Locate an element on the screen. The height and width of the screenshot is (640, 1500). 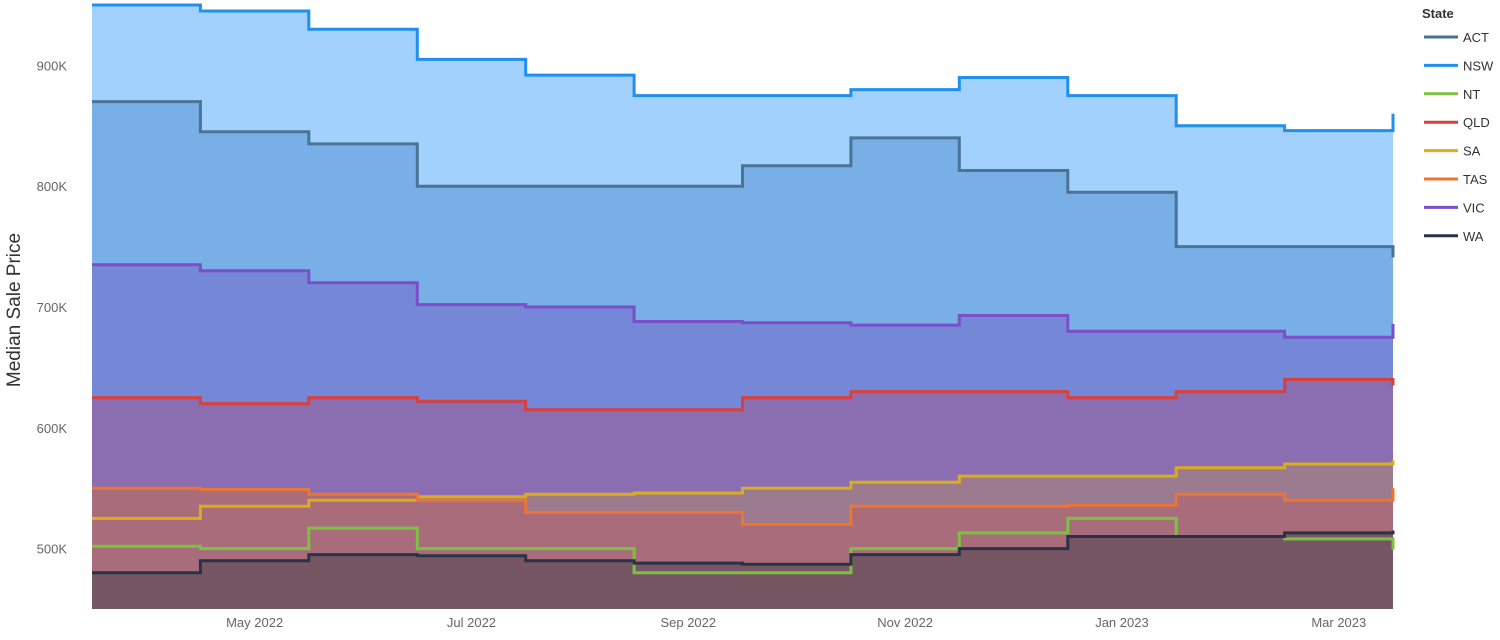
legend-label-tas: TAS is located at coordinates (1475, 179).